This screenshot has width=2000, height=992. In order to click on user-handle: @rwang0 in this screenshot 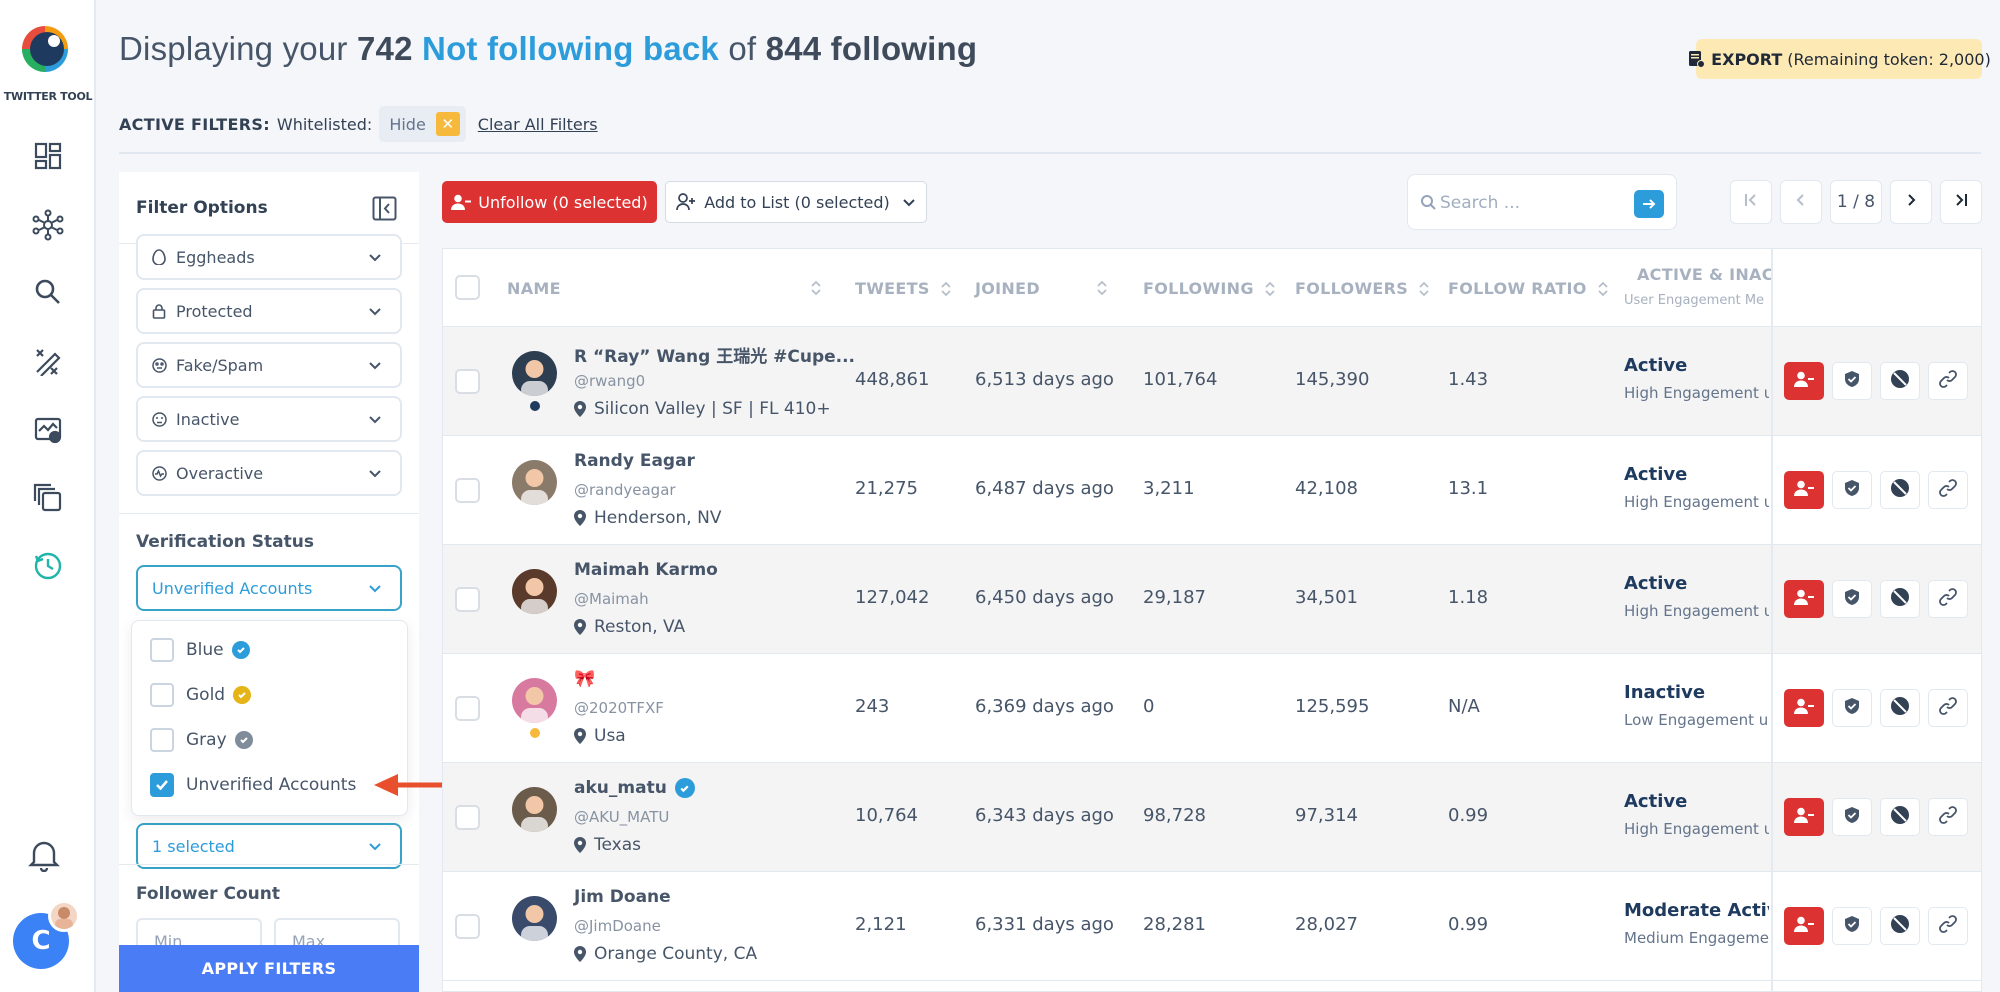, I will do `click(610, 381)`.